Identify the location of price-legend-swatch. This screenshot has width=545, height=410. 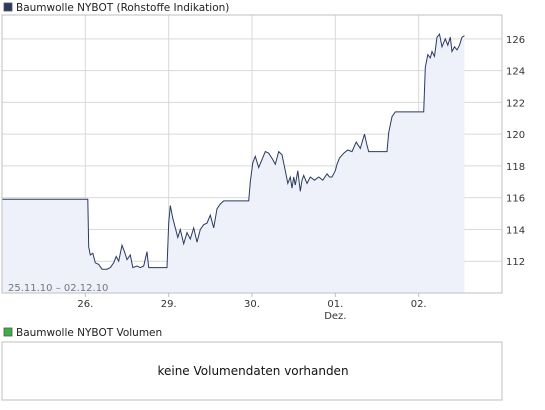
(8, 7).